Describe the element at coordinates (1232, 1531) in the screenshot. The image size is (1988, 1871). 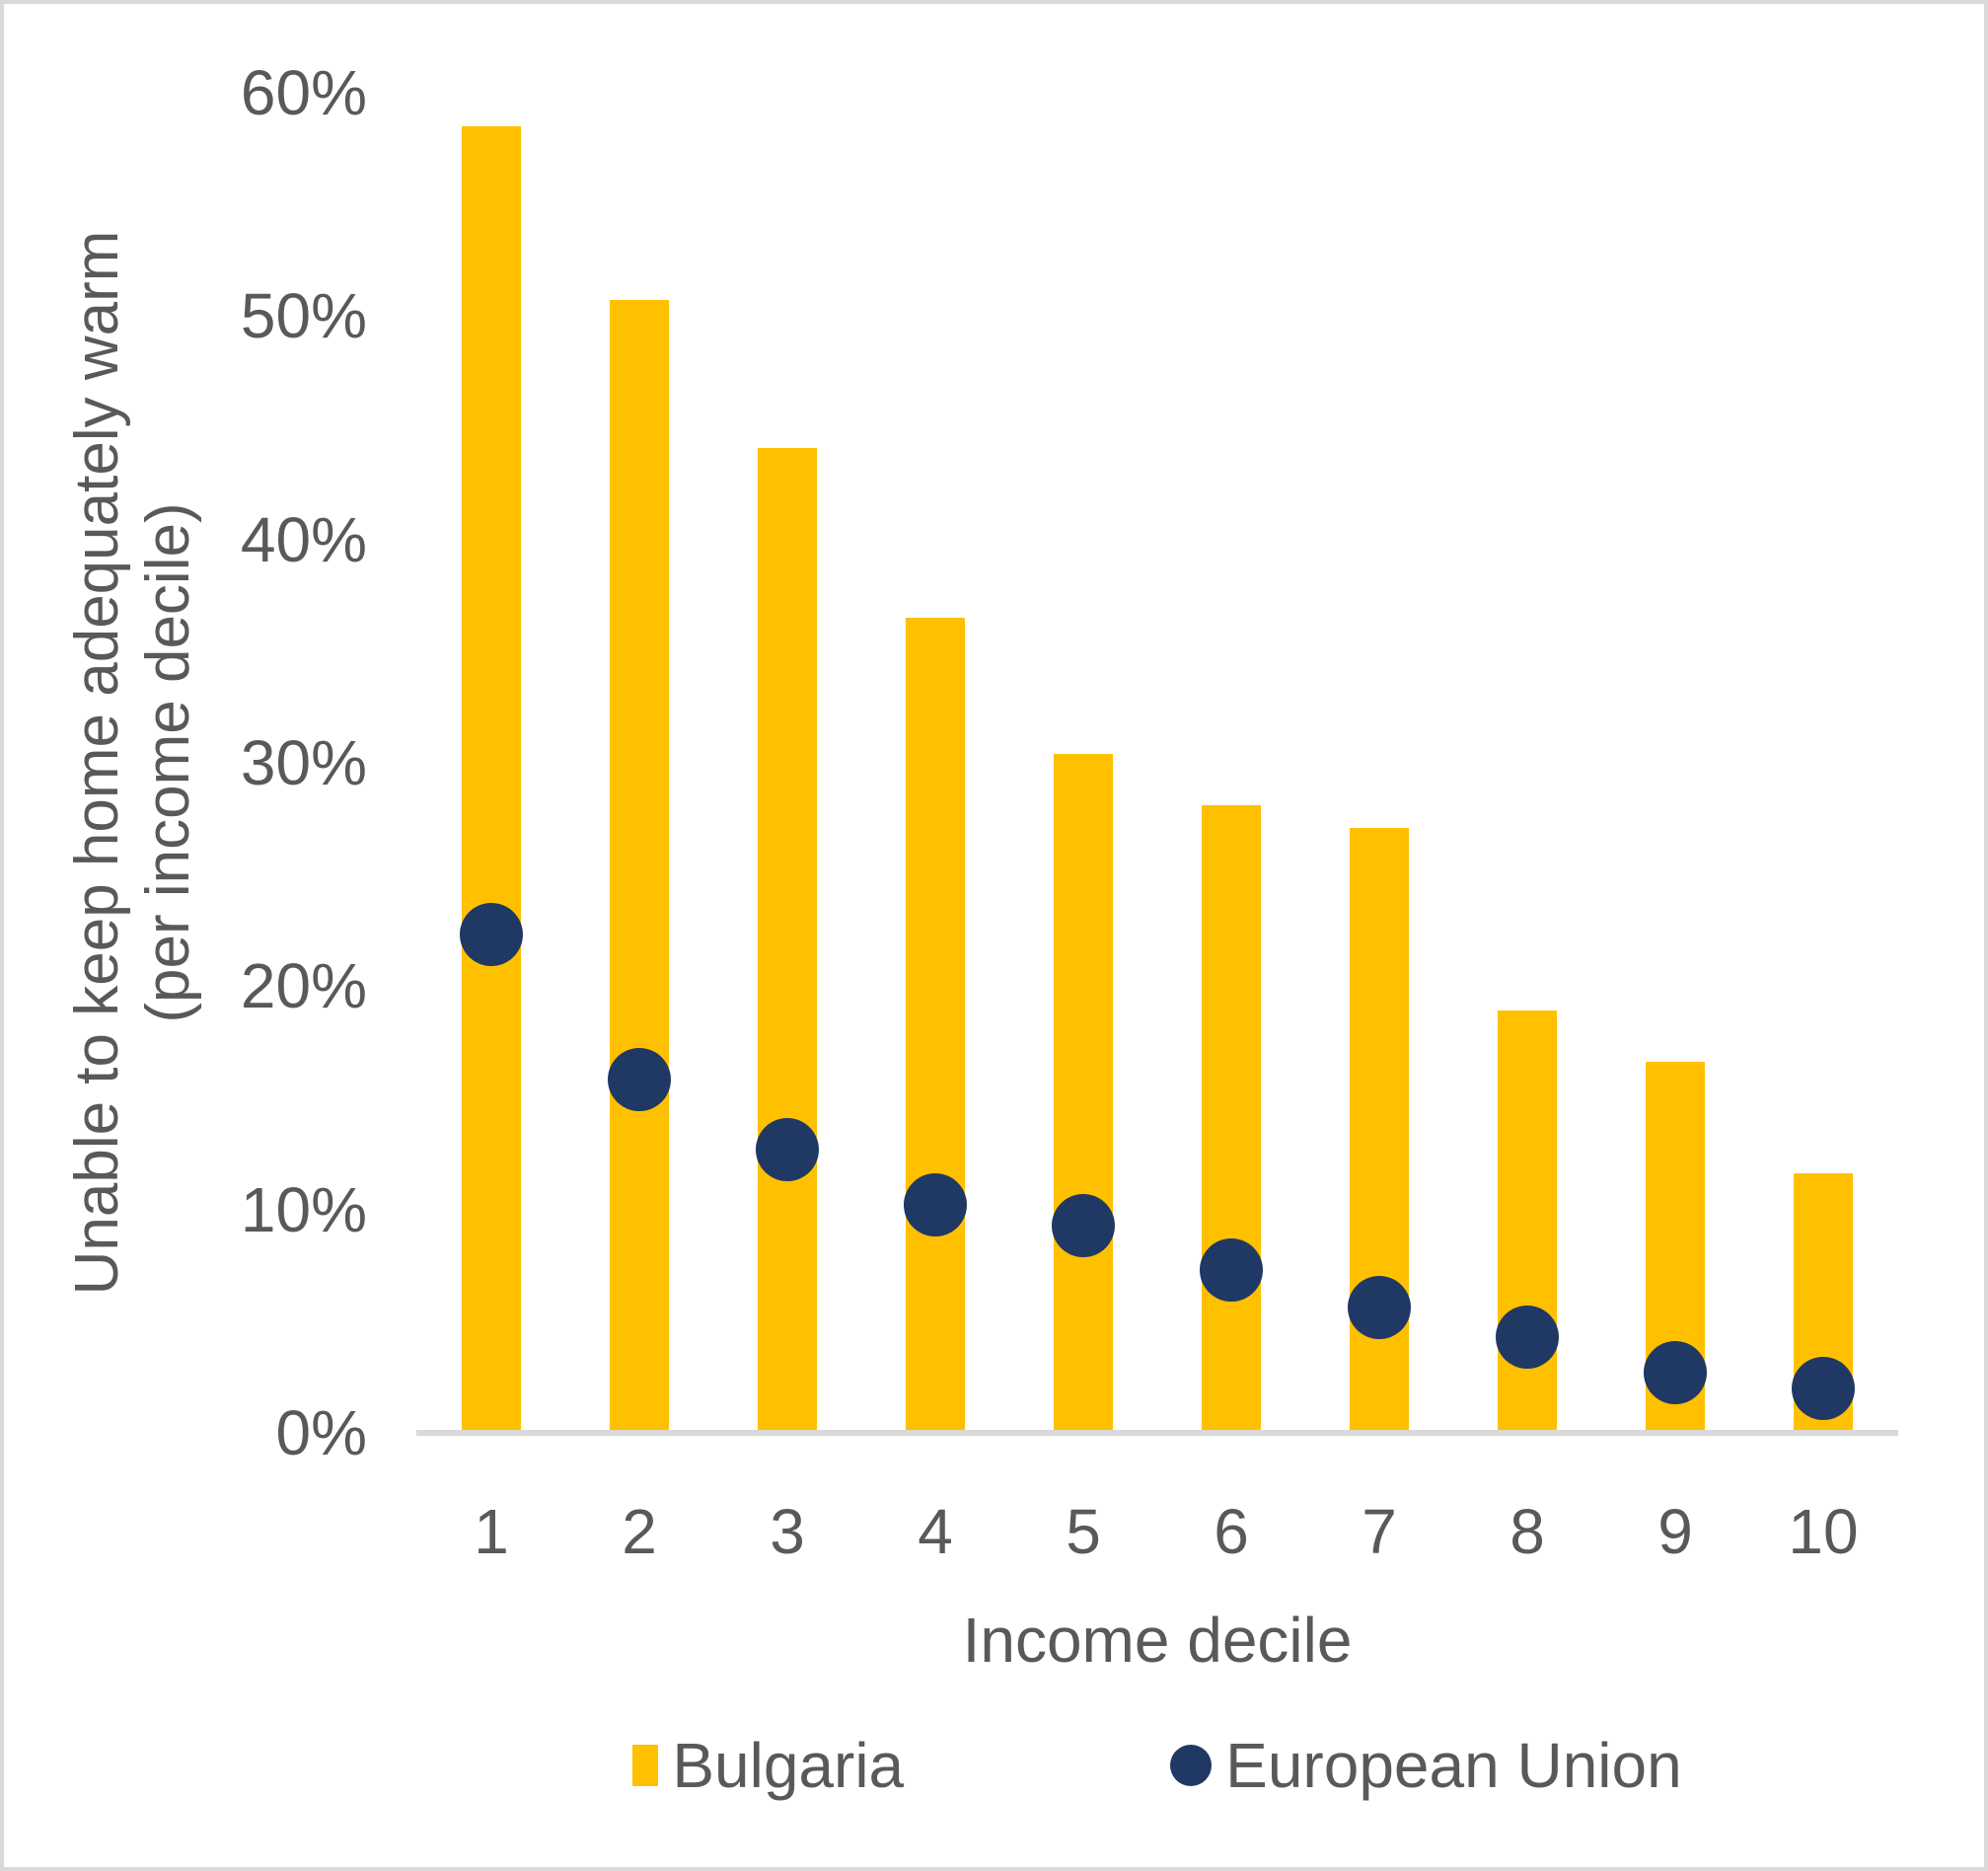
I see `x-tick-label-6: 6` at that location.